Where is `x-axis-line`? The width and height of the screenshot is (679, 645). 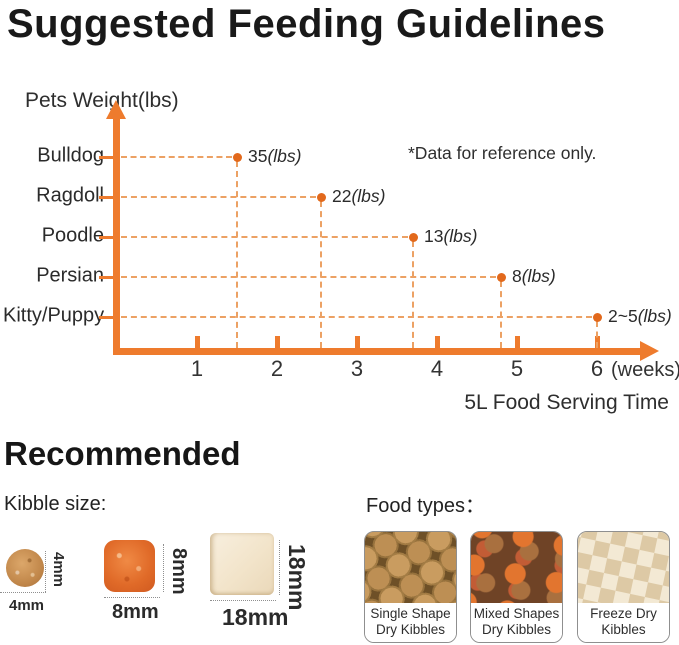
x-axis-line is located at coordinates (377, 351).